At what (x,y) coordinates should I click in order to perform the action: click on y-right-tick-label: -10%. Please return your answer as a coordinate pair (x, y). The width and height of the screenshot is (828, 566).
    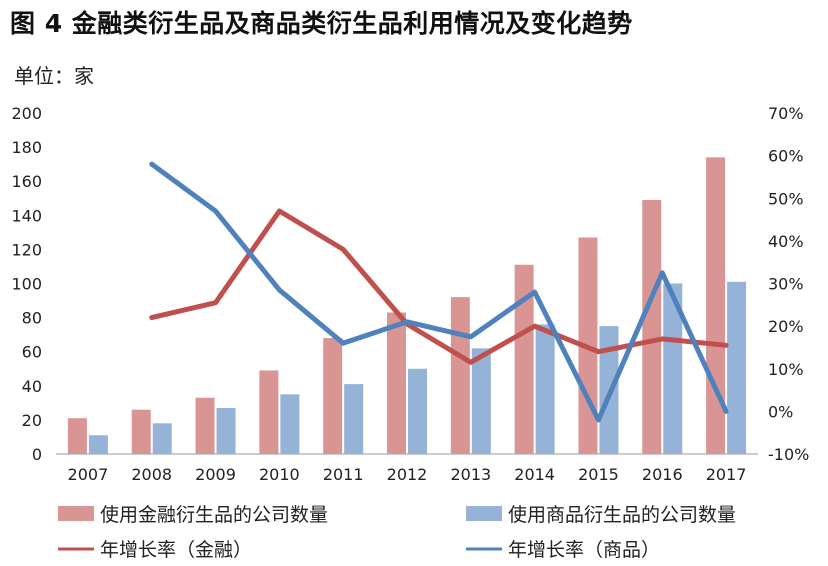
    Looking at the image, I should click on (788, 454).